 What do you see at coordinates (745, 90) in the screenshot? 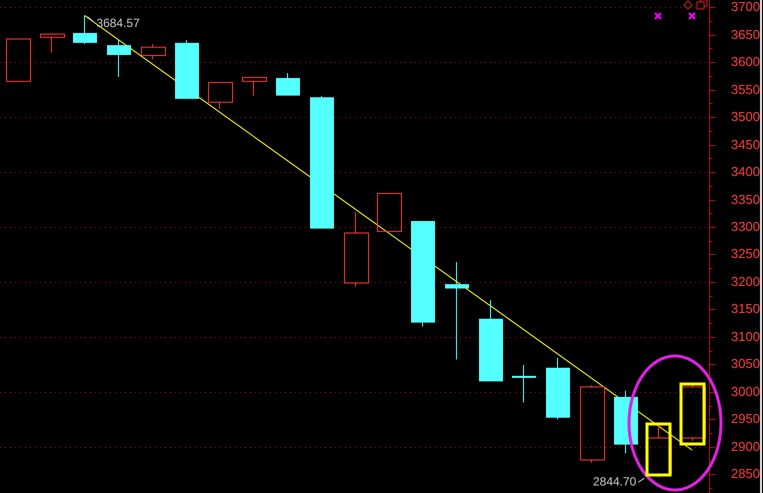
I see `y-tick-label: 3550` at bounding box center [745, 90].